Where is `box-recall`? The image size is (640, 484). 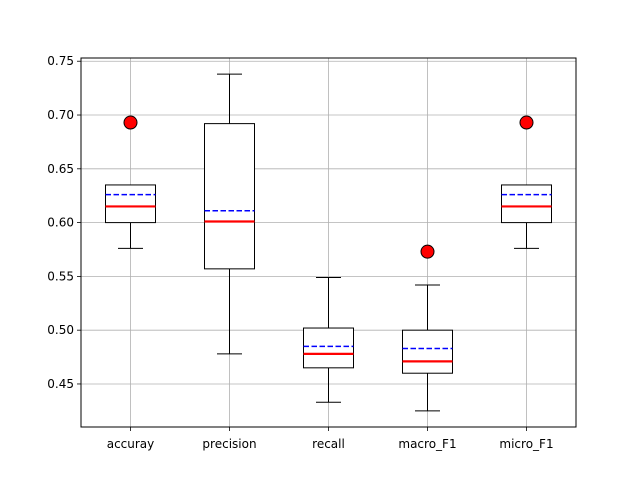
box-recall is located at coordinates (328, 339).